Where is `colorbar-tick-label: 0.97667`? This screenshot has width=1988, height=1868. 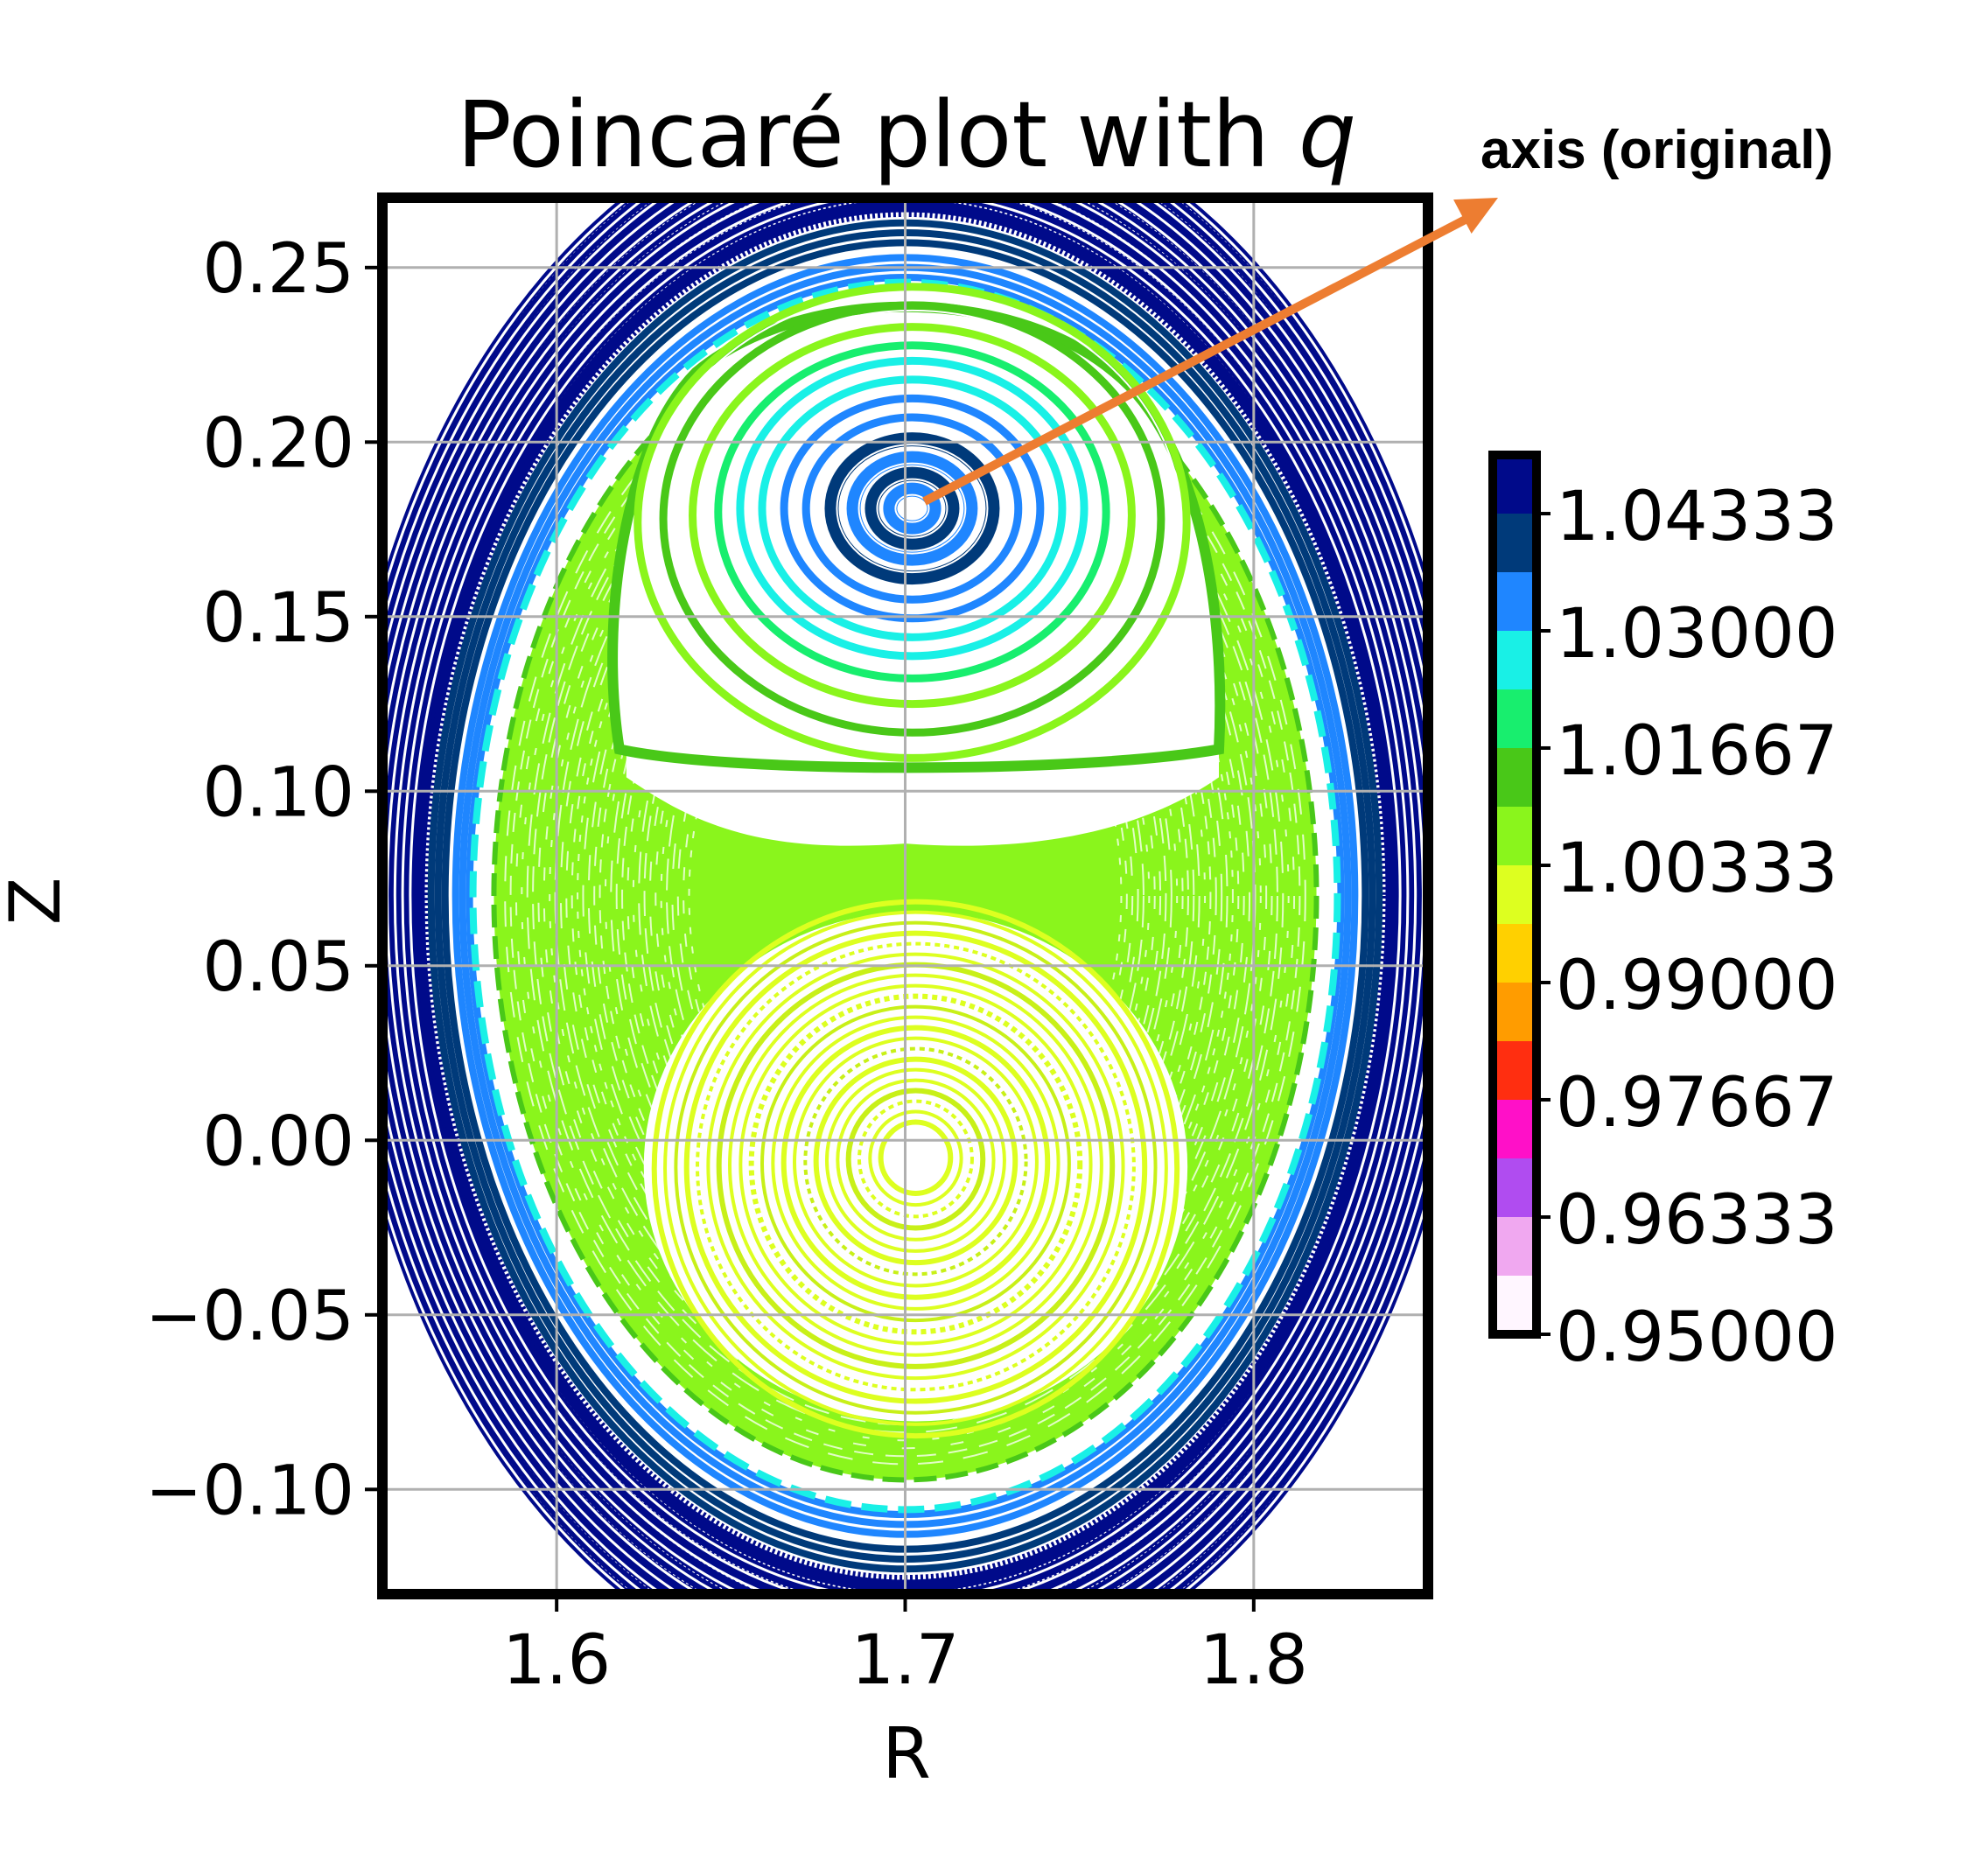
colorbar-tick-label: 0.97667 is located at coordinates (1697, 1104).